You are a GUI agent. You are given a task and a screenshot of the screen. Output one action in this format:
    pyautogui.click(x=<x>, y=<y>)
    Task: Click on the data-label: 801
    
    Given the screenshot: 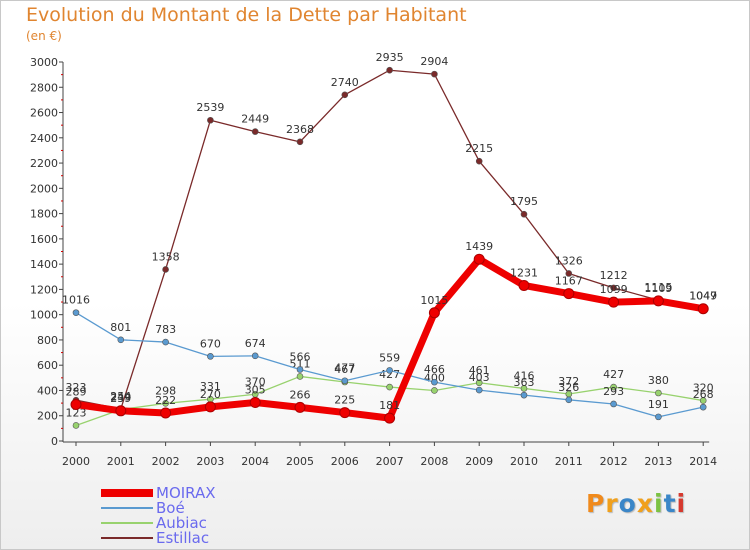 What is the action you would take?
    pyautogui.click(x=120, y=327)
    